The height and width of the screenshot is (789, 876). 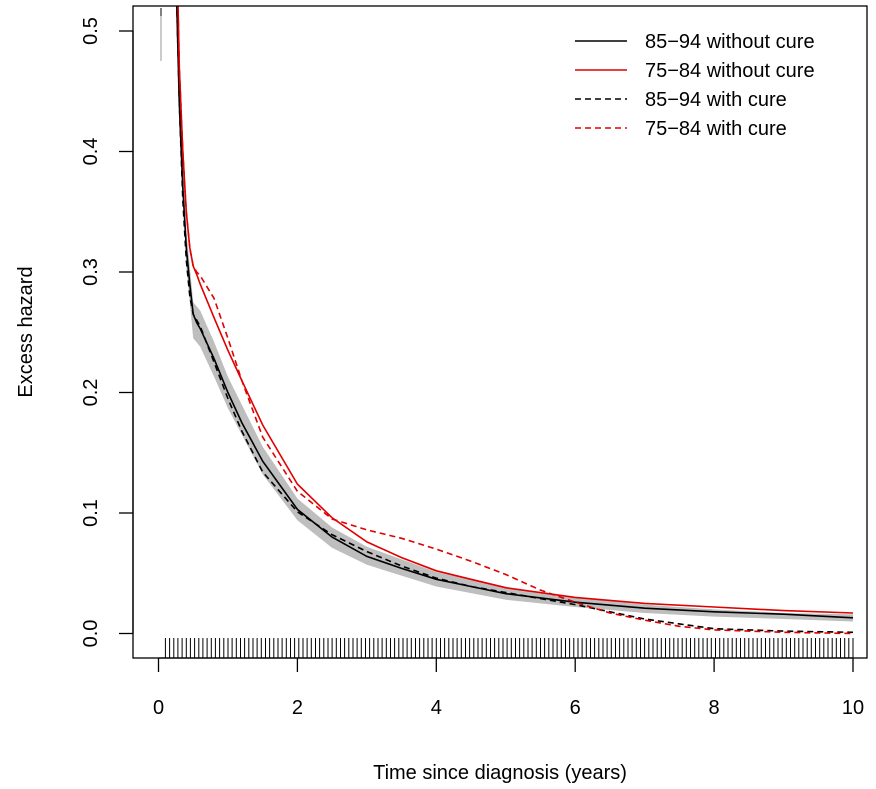 What do you see at coordinates (91, 272) in the screenshot?
I see `y-tick-label: 0.3` at bounding box center [91, 272].